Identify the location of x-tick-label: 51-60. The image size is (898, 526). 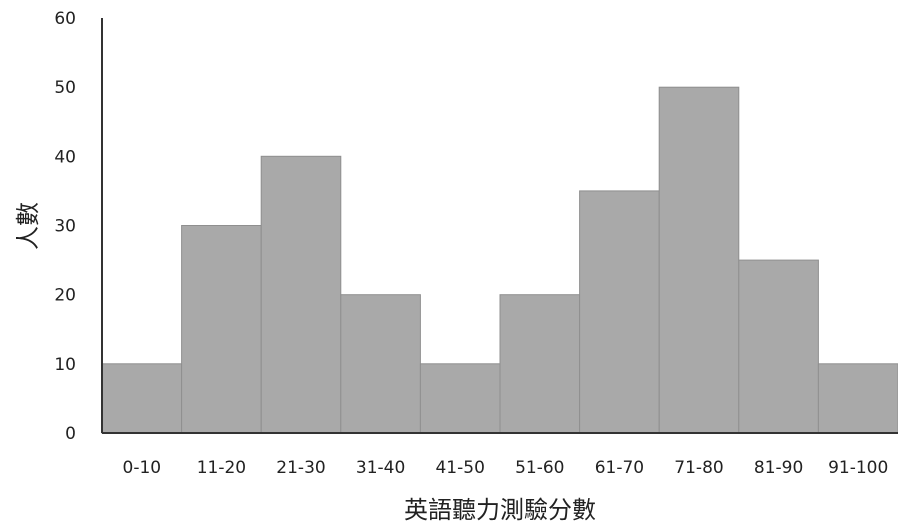
(539, 468).